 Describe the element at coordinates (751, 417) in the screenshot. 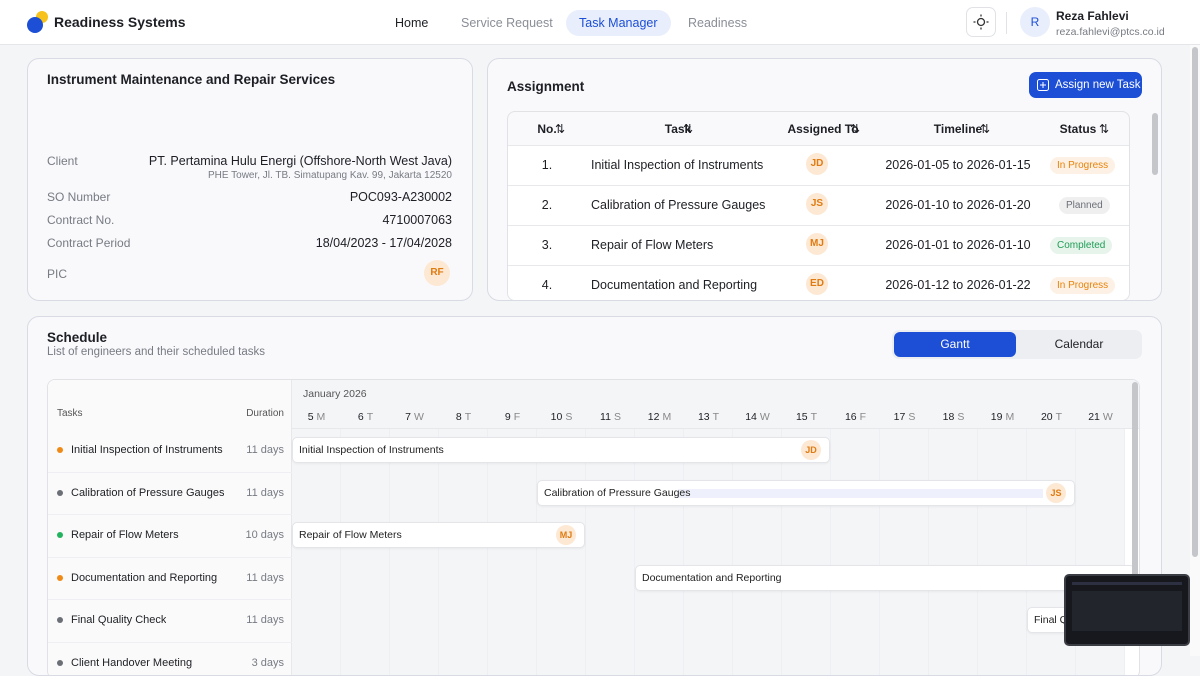

I see `day-number: 14` at that location.